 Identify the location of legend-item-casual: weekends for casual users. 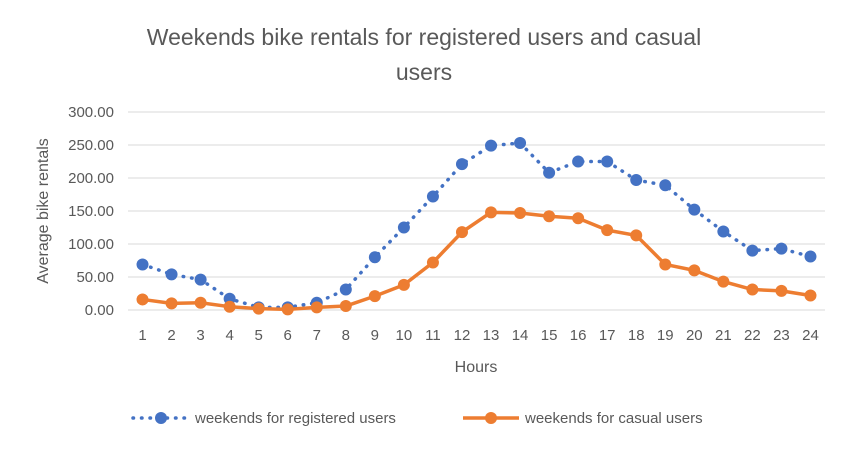
(583, 418).